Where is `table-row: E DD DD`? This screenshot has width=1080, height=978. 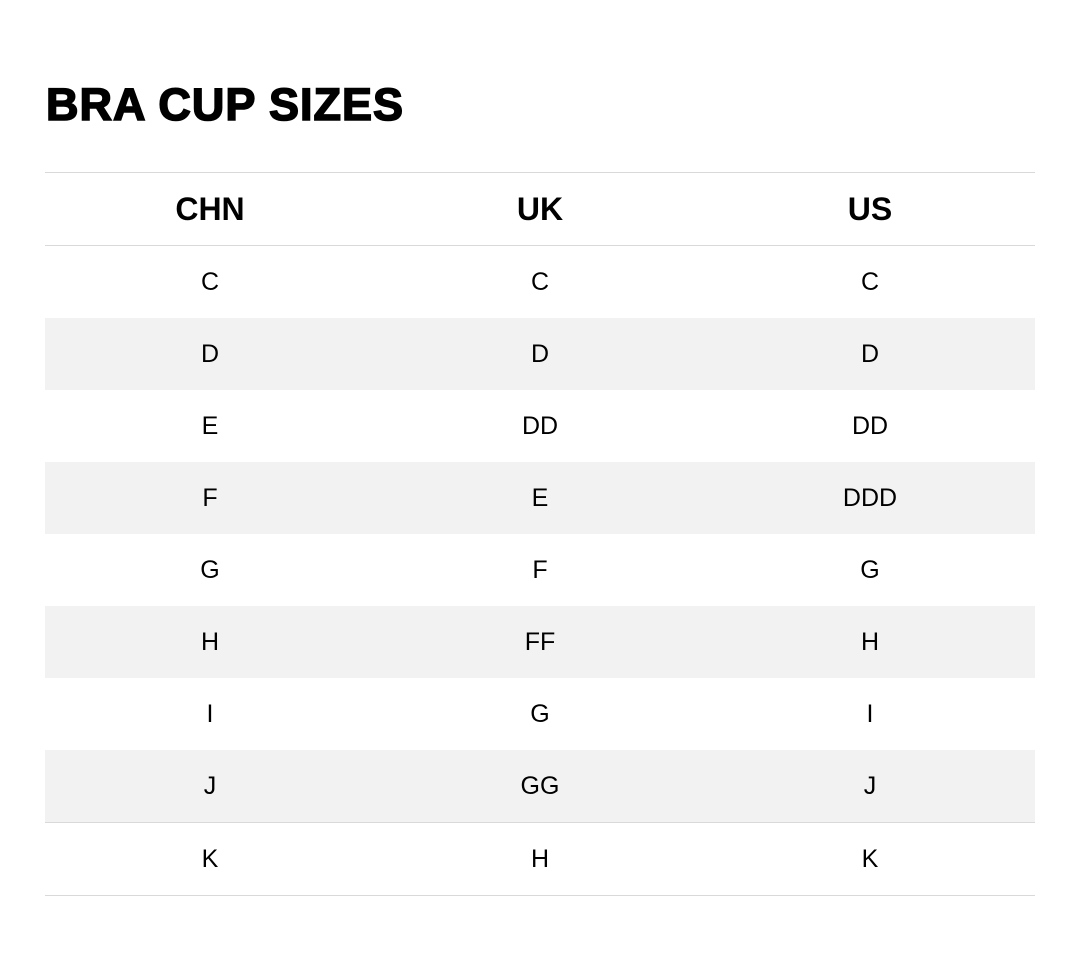
table-row: E DD DD is located at coordinates (540, 426).